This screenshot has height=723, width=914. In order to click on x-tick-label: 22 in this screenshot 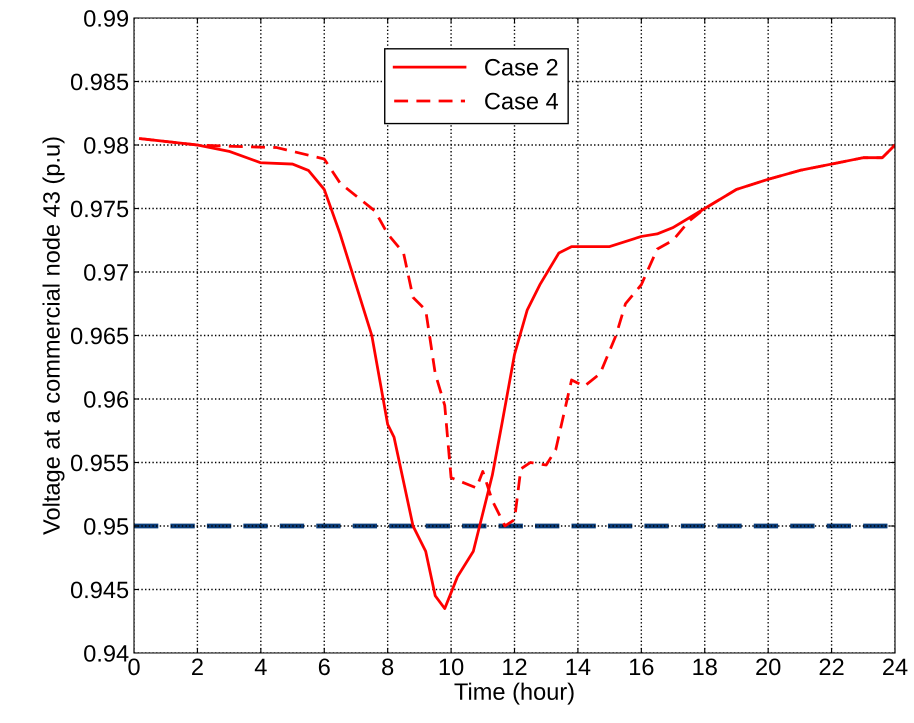, I will do `click(832, 666)`.